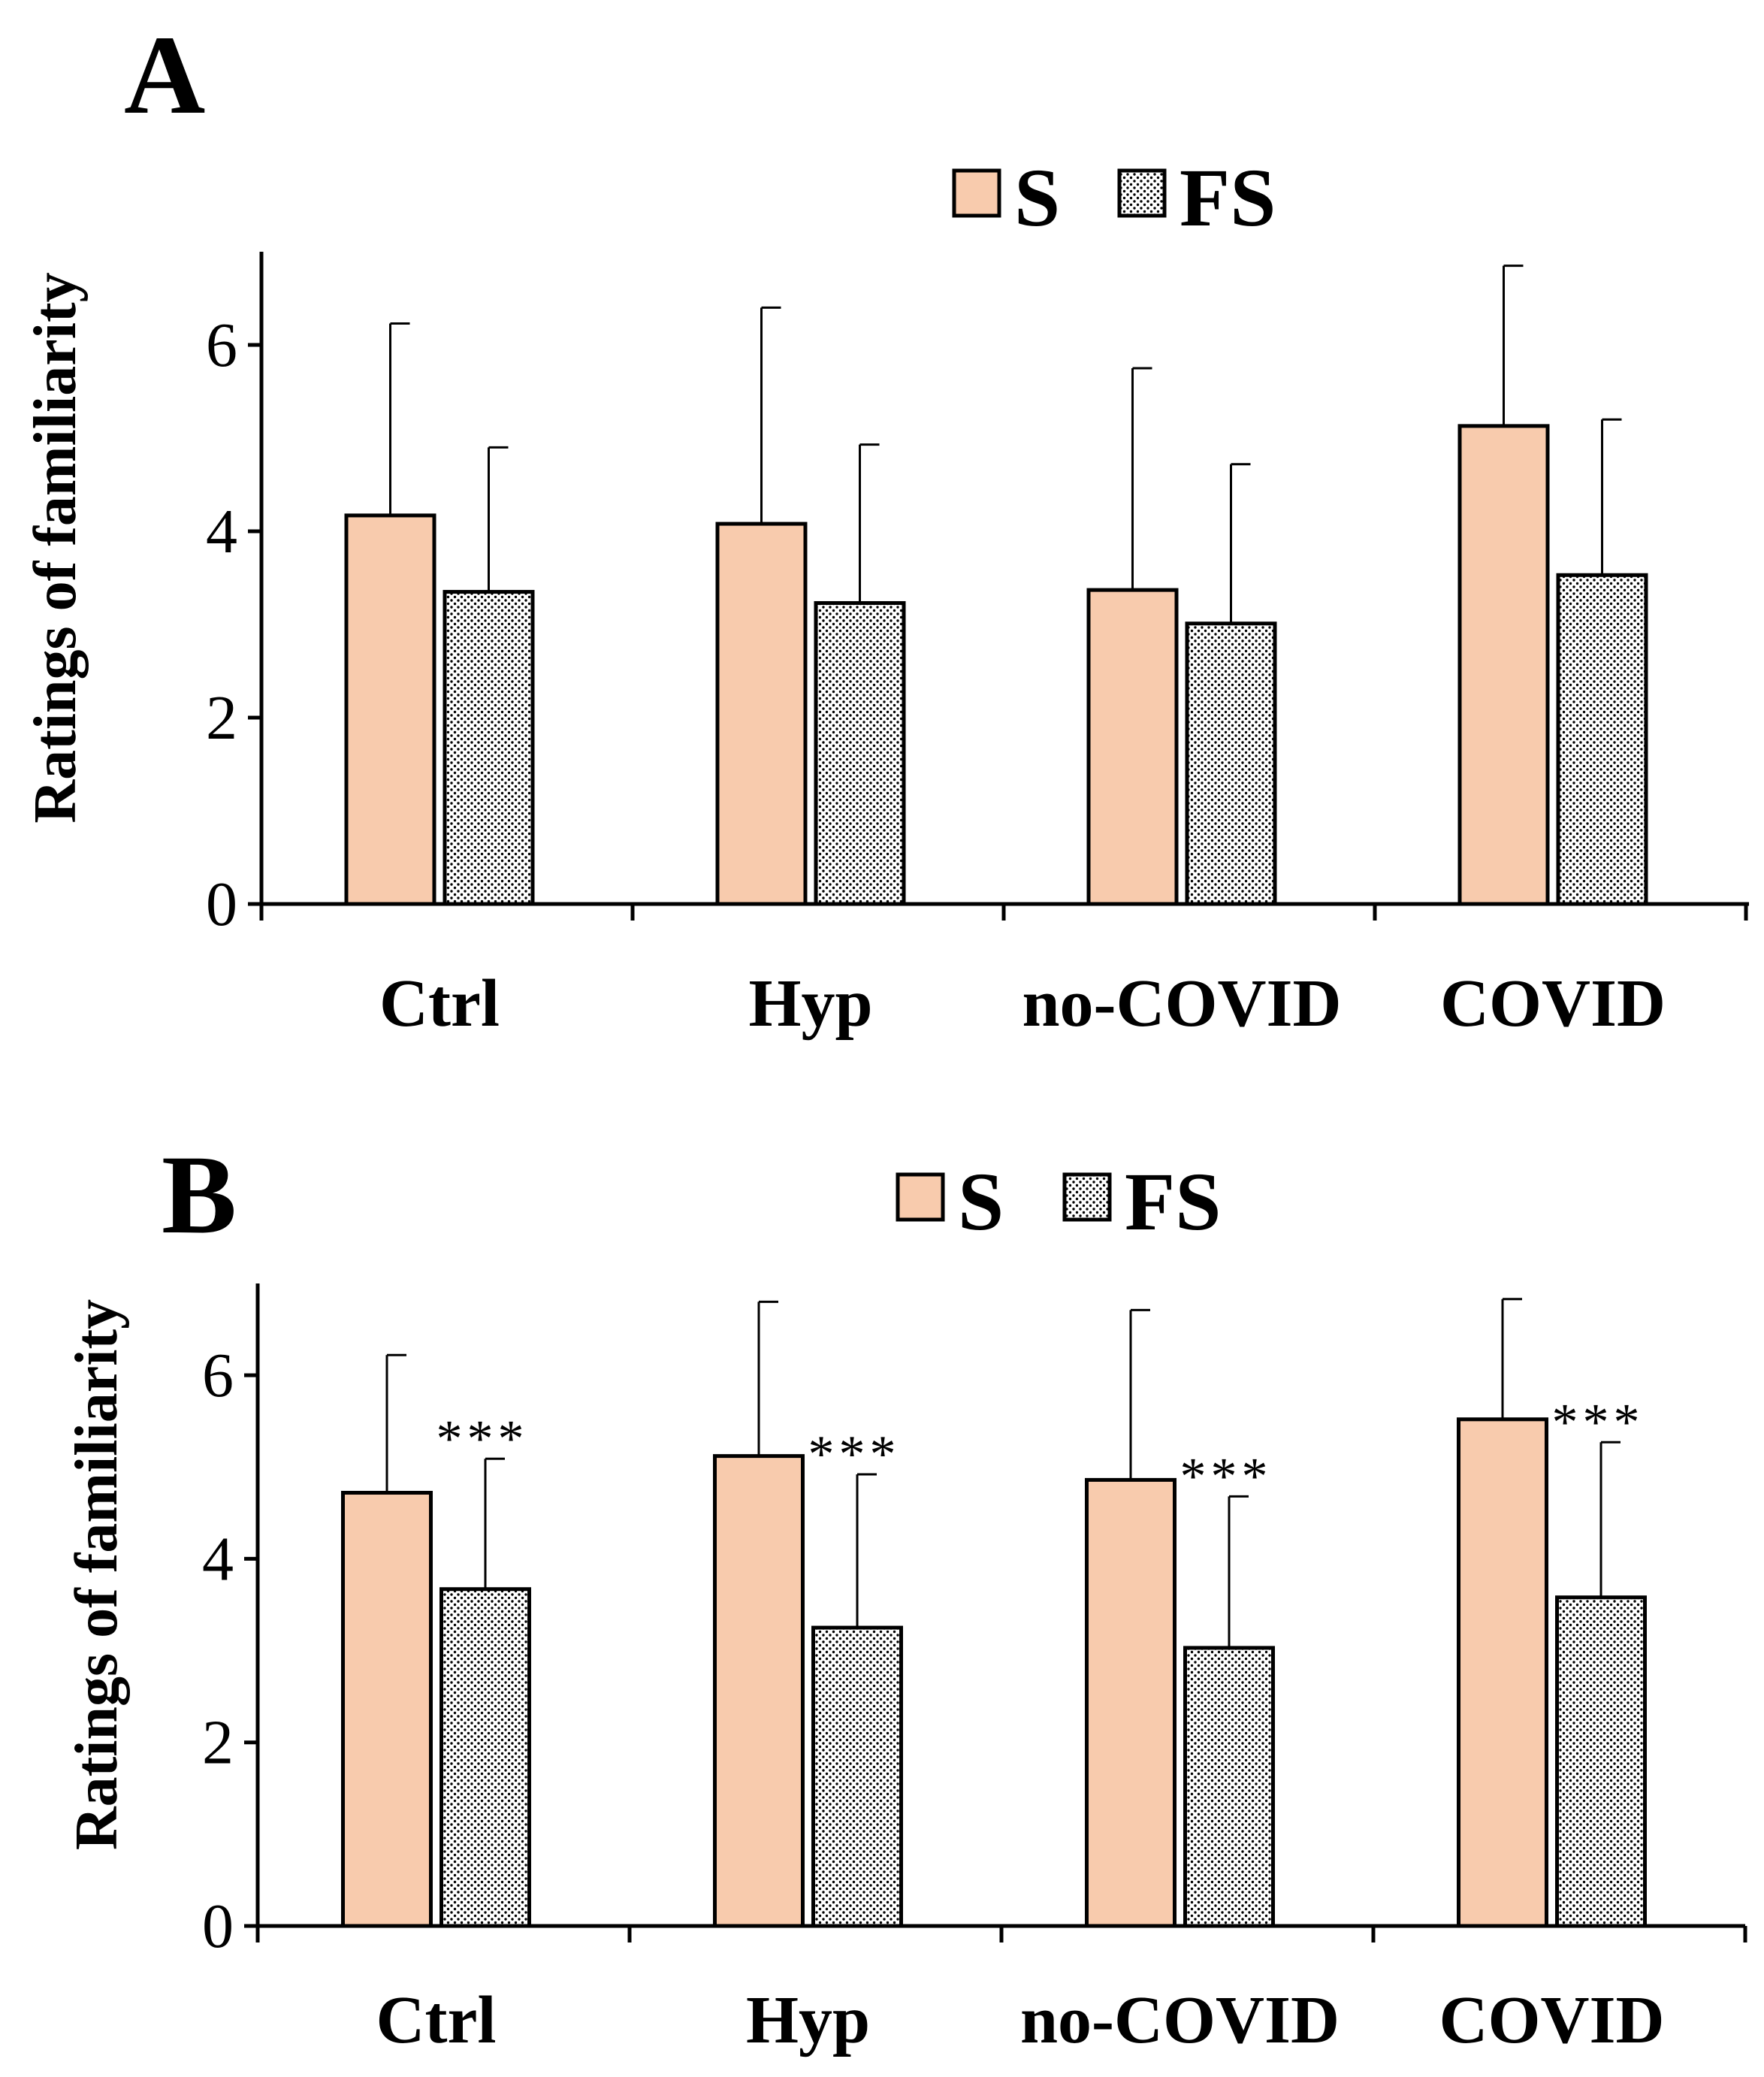 This screenshot has height=2077, width=1764. I want to click on significance-marker-fs-hyp: ***, so click(854, 1454).